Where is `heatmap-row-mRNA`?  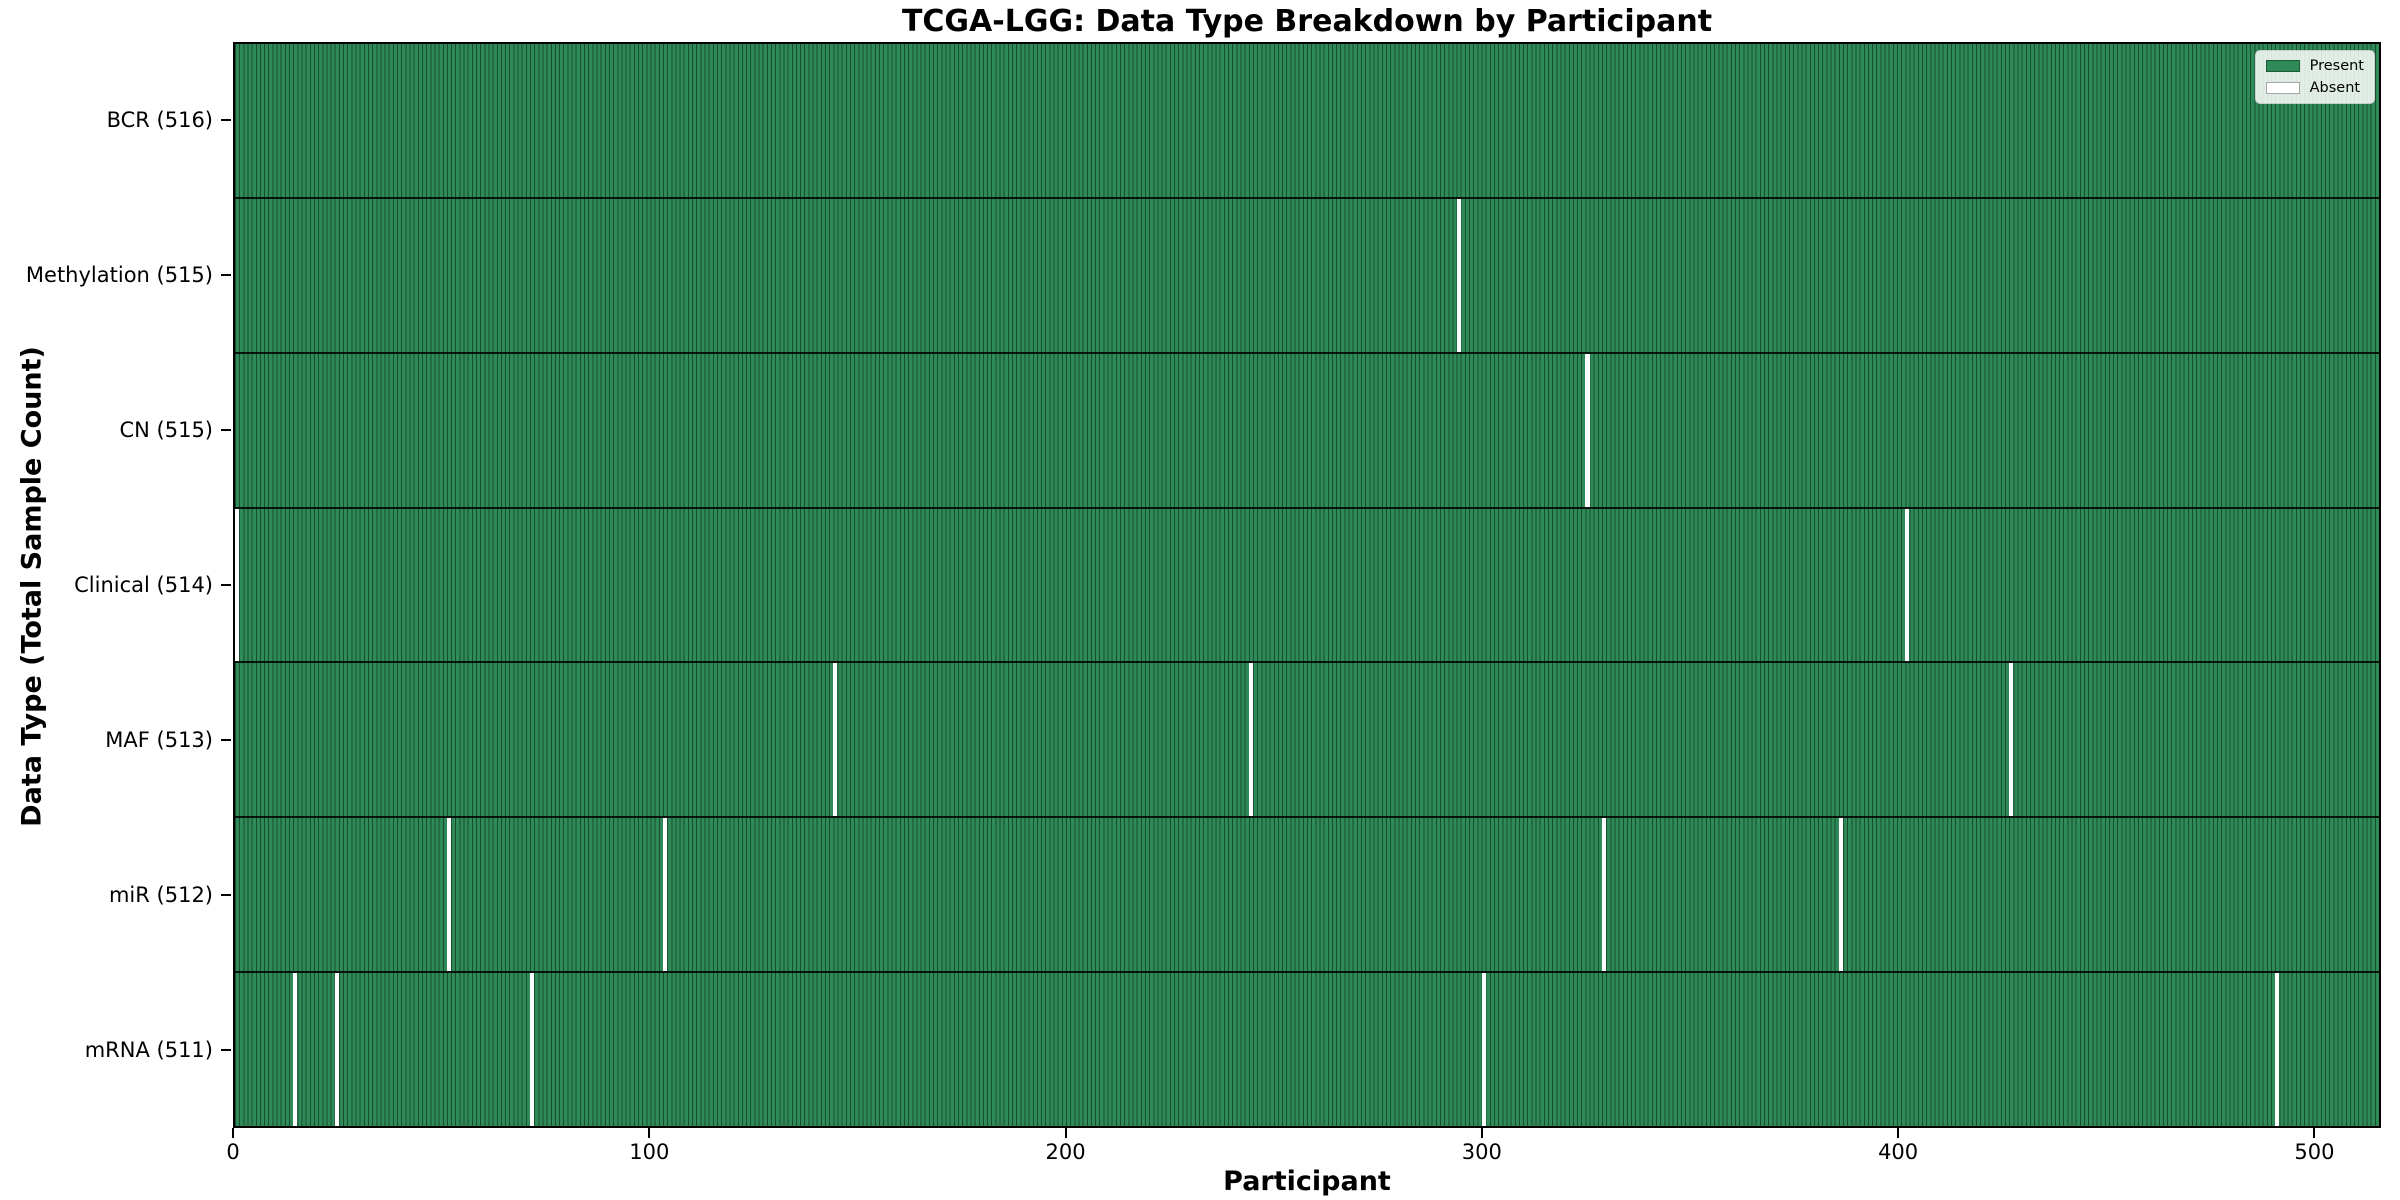
heatmap-row-mRNA is located at coordinates (1307, 1049).